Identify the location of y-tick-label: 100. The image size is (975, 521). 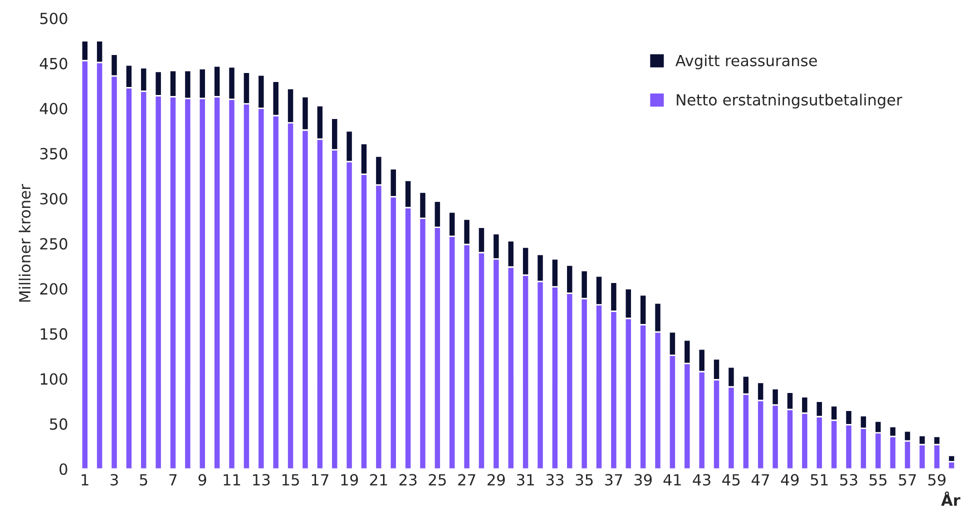
(54, 379).